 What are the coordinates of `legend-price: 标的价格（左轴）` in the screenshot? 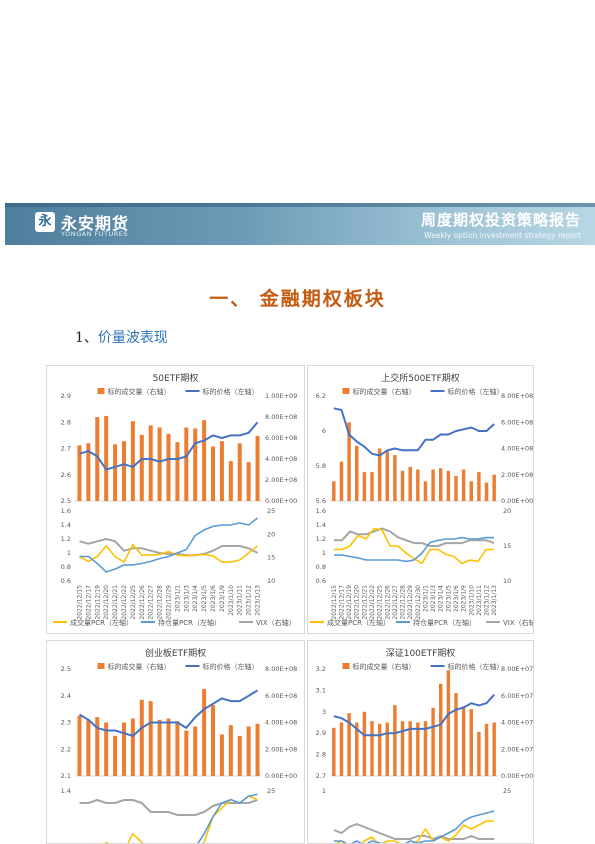 It's located at (231, 666).